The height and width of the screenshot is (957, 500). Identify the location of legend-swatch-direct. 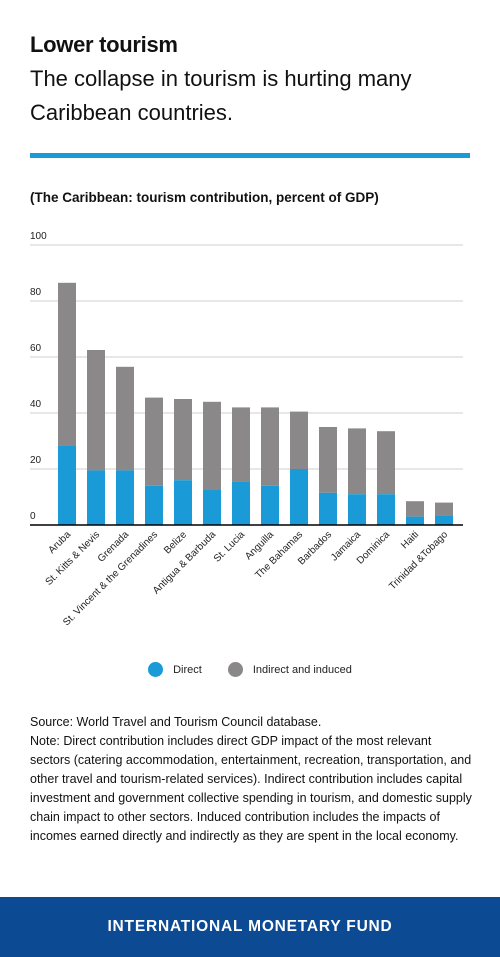
(156, 669).